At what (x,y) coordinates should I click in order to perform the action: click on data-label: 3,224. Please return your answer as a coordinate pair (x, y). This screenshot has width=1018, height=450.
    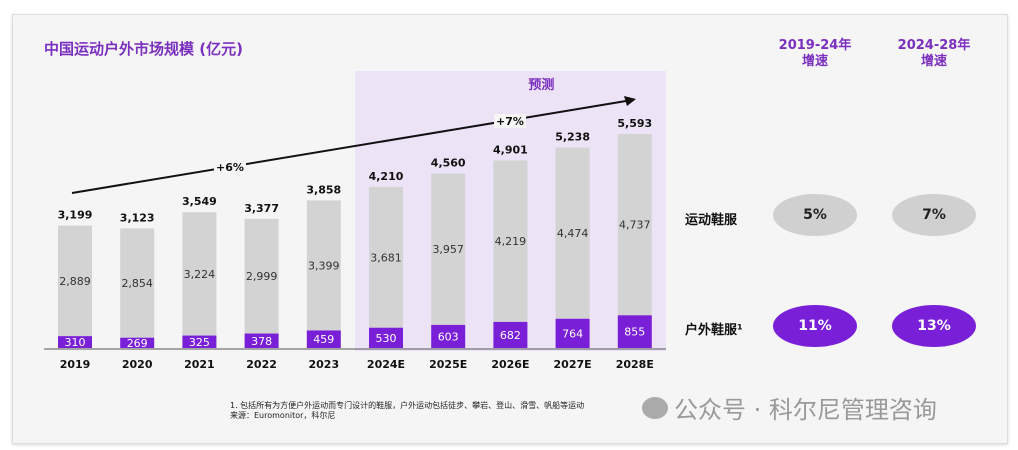
    Looking at the image, I should click on (200, 274).